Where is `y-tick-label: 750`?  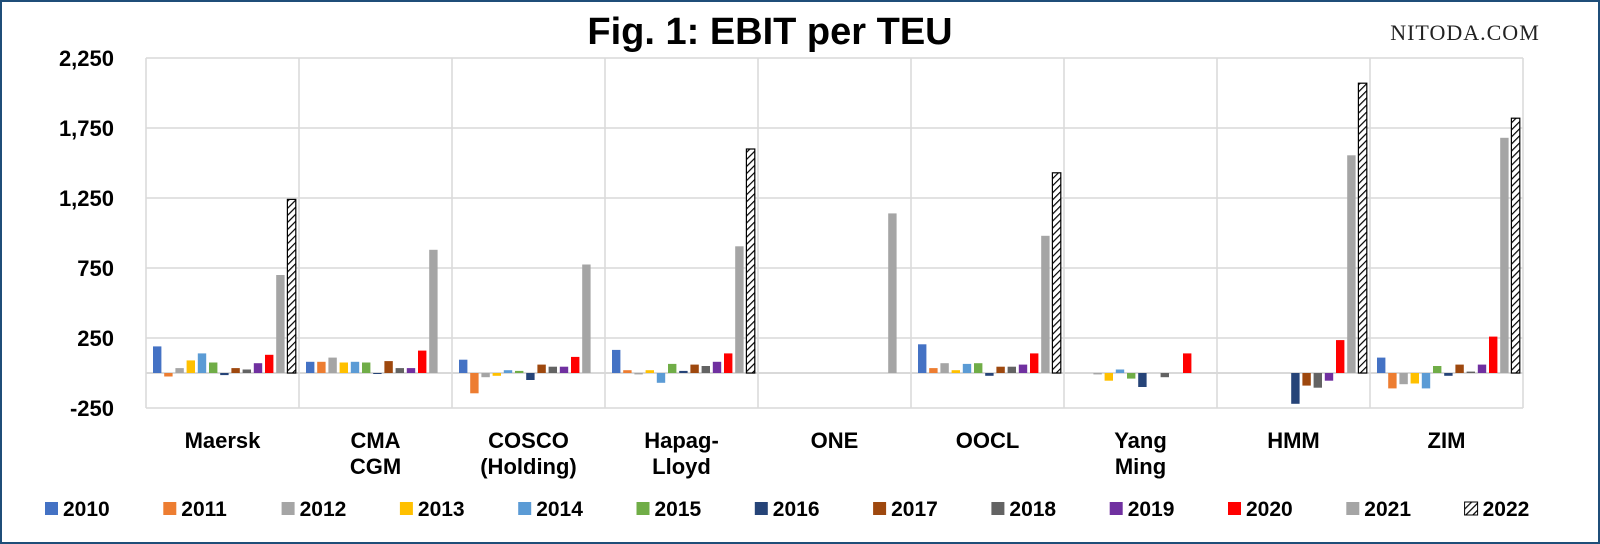
y-tick-label: 750 is located at coordinates (95, 268).